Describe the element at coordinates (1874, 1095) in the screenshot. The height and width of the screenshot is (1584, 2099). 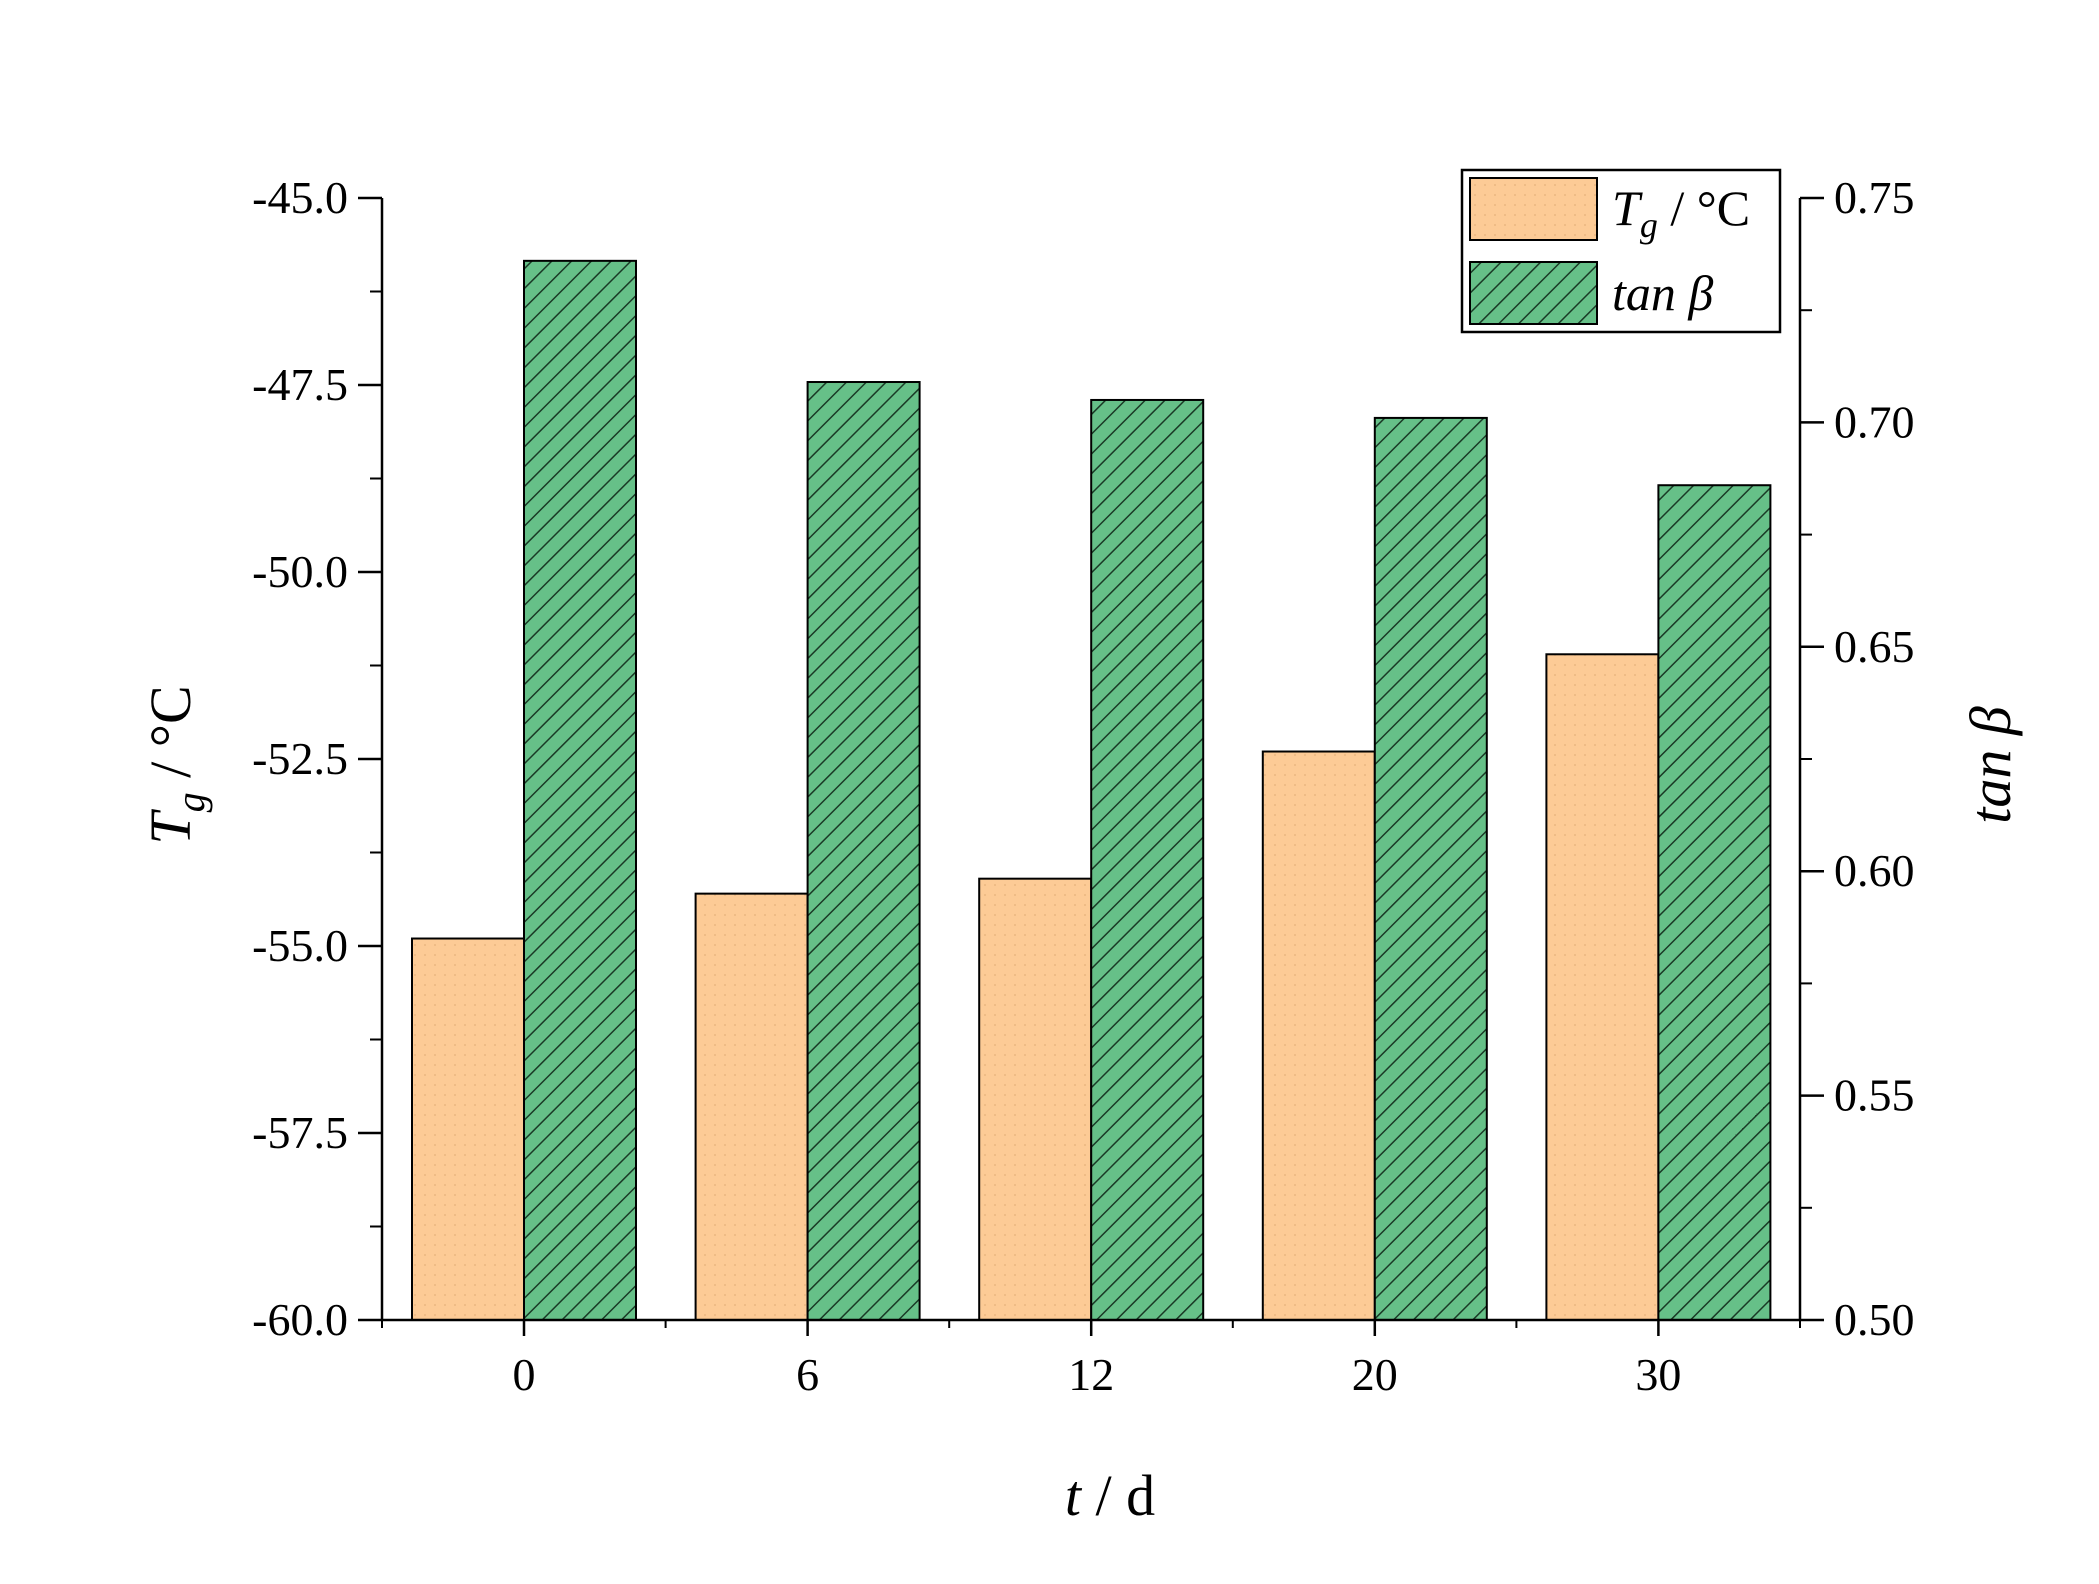
I see `y-right-tick-label: 0.55` at that location.